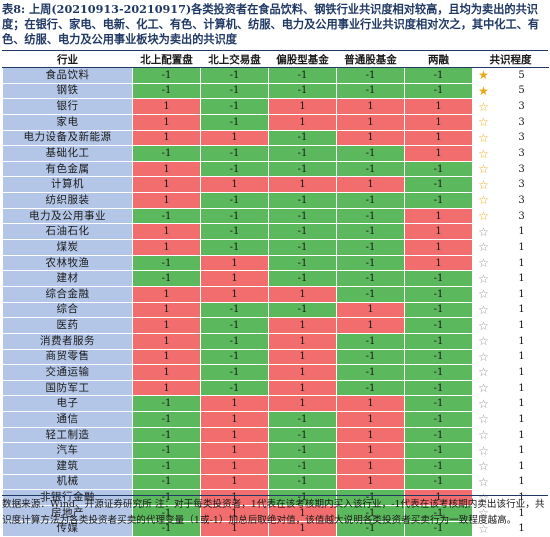  Describe the element at coordinates (67, 138) in the screenshot. I see `industry-cell: 电力设备及新能源` at that location.